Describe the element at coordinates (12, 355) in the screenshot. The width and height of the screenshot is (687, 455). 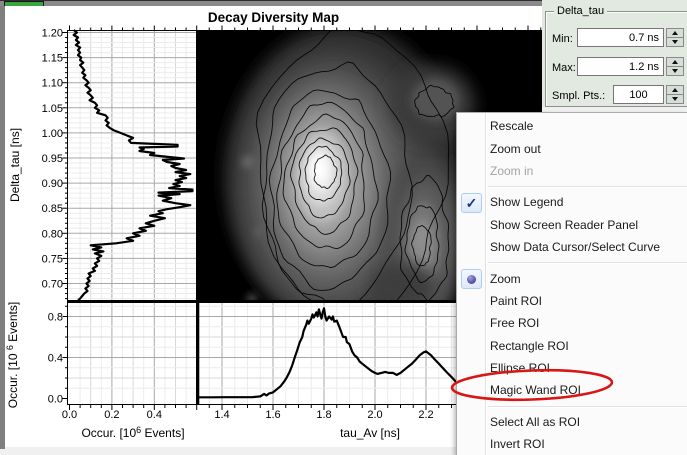
I see `occur-y-axis-title: Occur. [10 6 Events]` at that location.